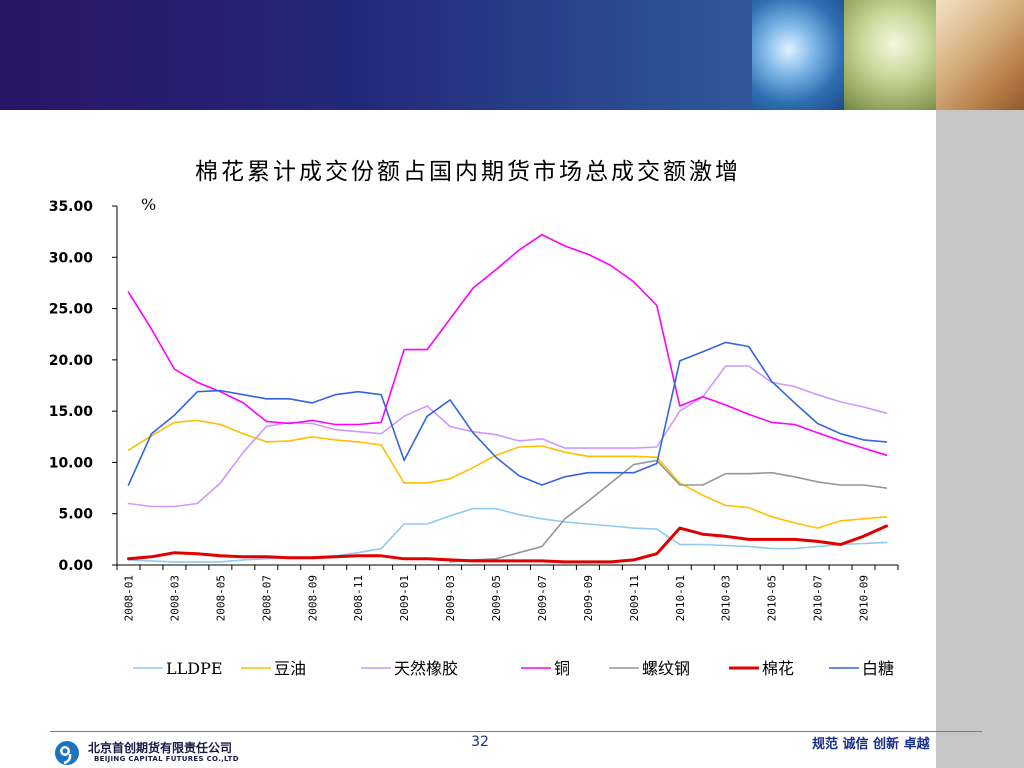 The width and height of the screenshot is (1024, 768). What do you see at coordinates (75, 566) in the screenshot?
I see `y-tick-label: 0.00` at bounding box center [75, 566].